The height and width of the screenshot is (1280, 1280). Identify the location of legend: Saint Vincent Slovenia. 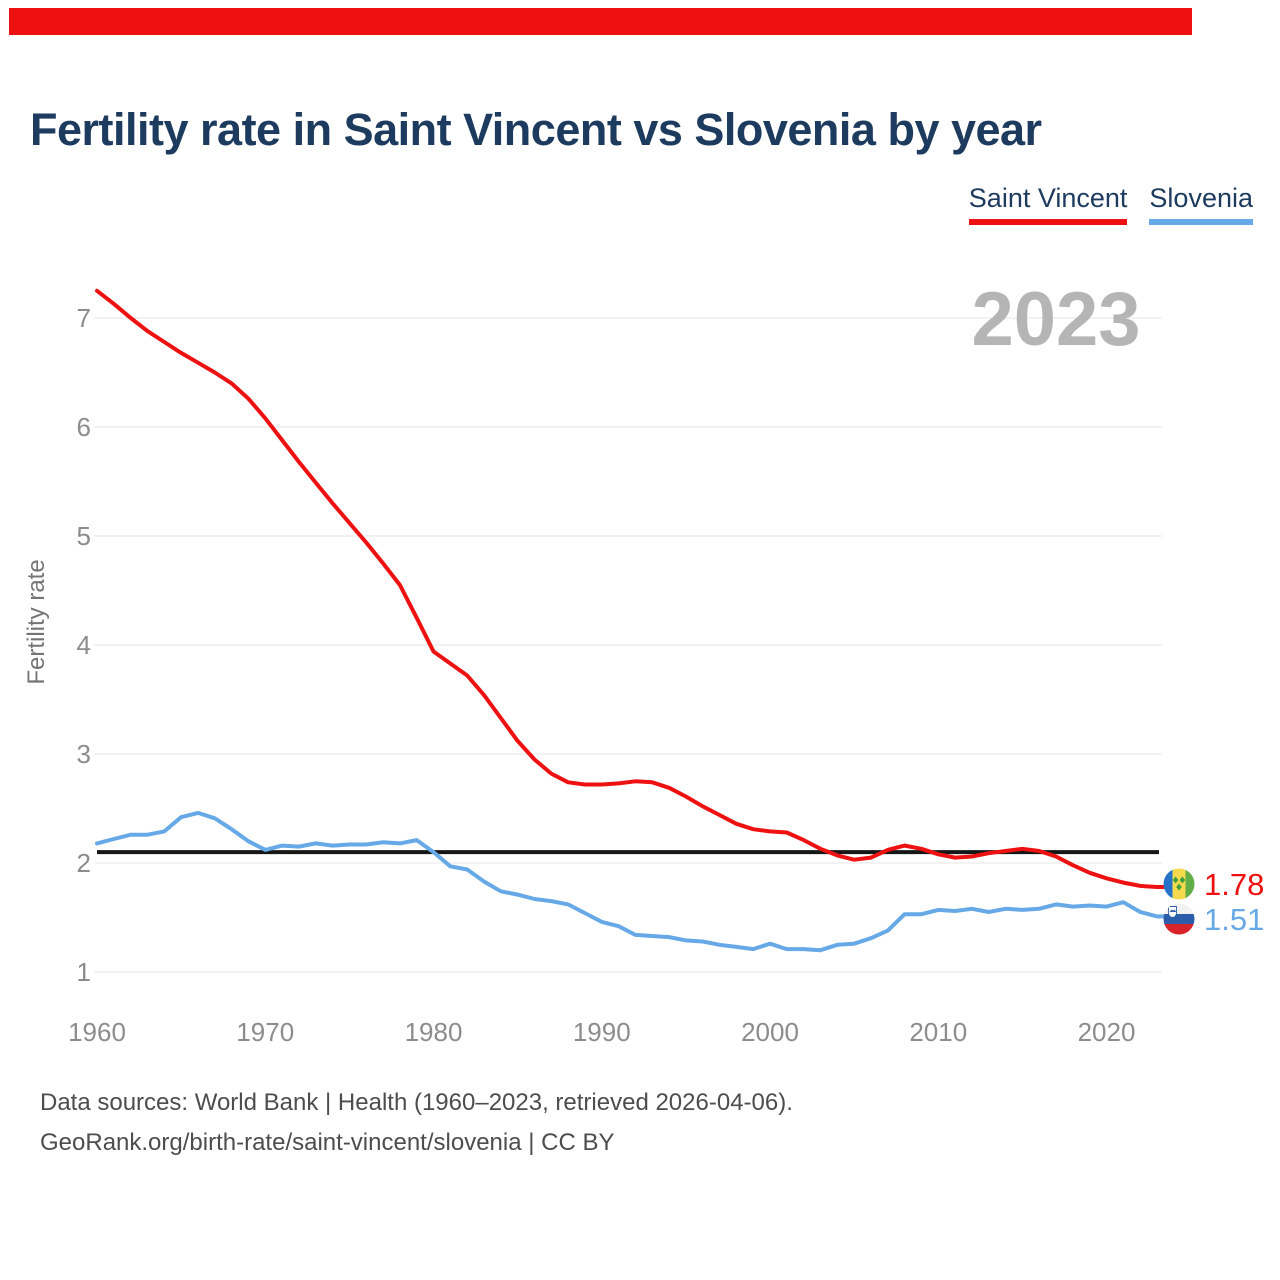
(1110, 204).